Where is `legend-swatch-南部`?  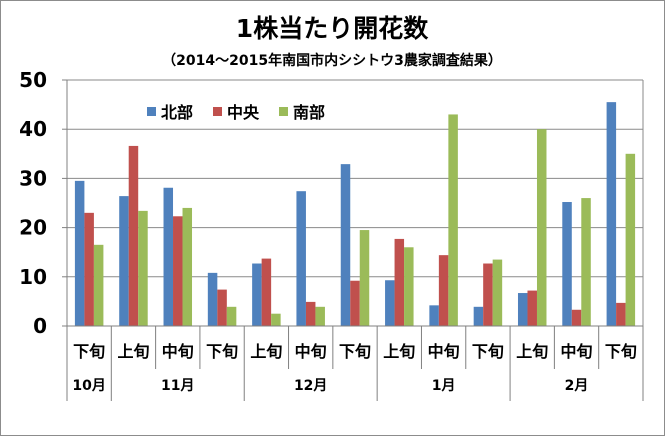
legend-swatch-南部 is located at coordinates (283, 111).